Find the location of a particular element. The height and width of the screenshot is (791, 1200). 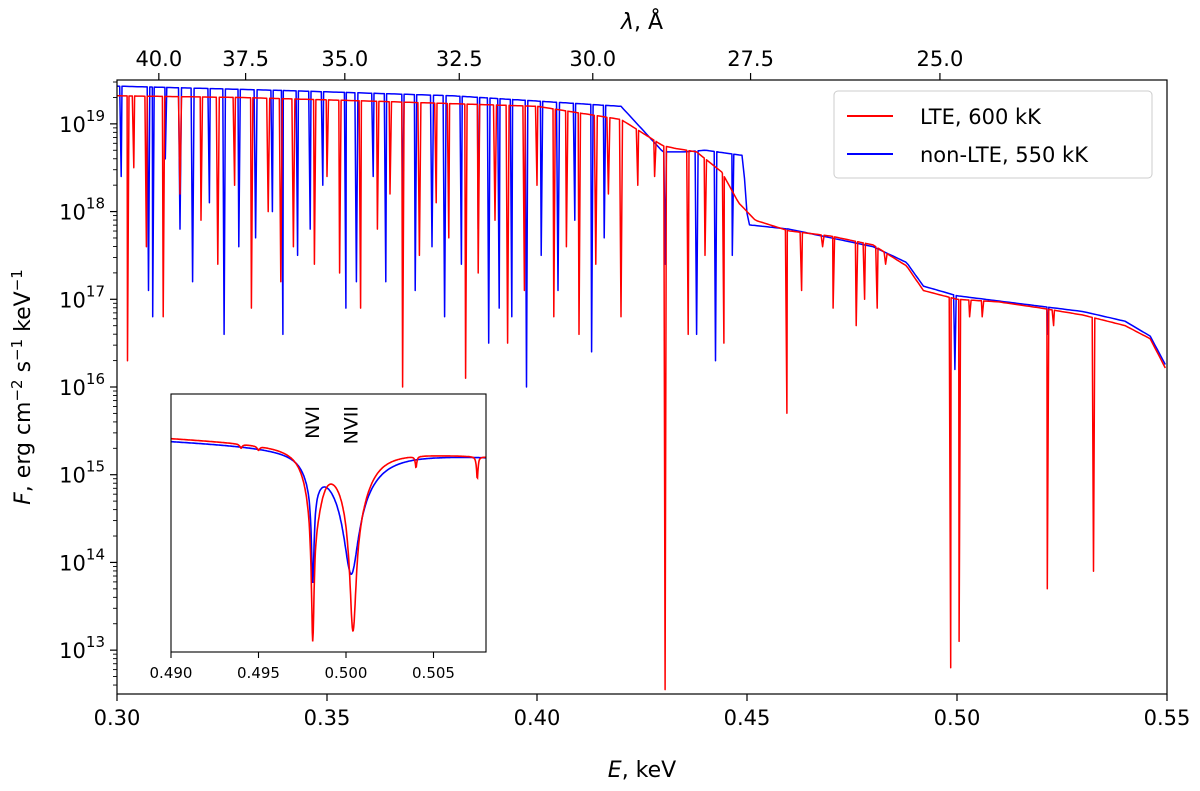

inset-series-layer is located at coordinates (328, 539).